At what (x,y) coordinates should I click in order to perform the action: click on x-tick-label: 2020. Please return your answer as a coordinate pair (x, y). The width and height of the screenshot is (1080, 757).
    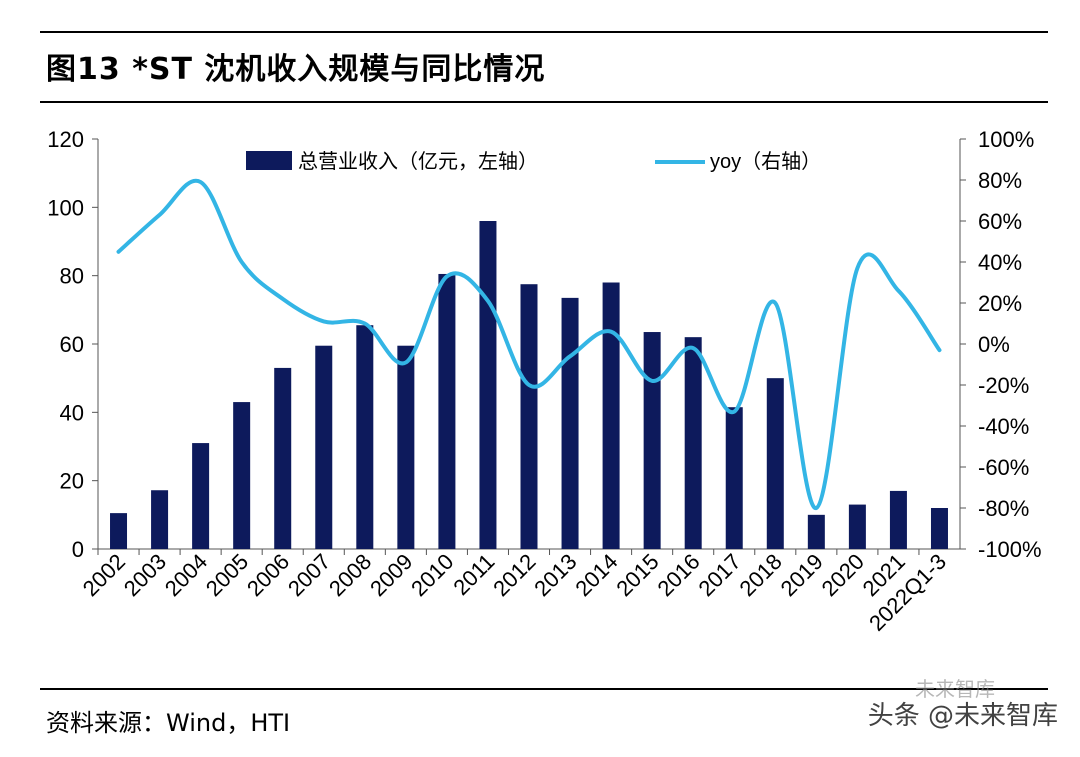
    Looking at the image, I should click on (843, 575).